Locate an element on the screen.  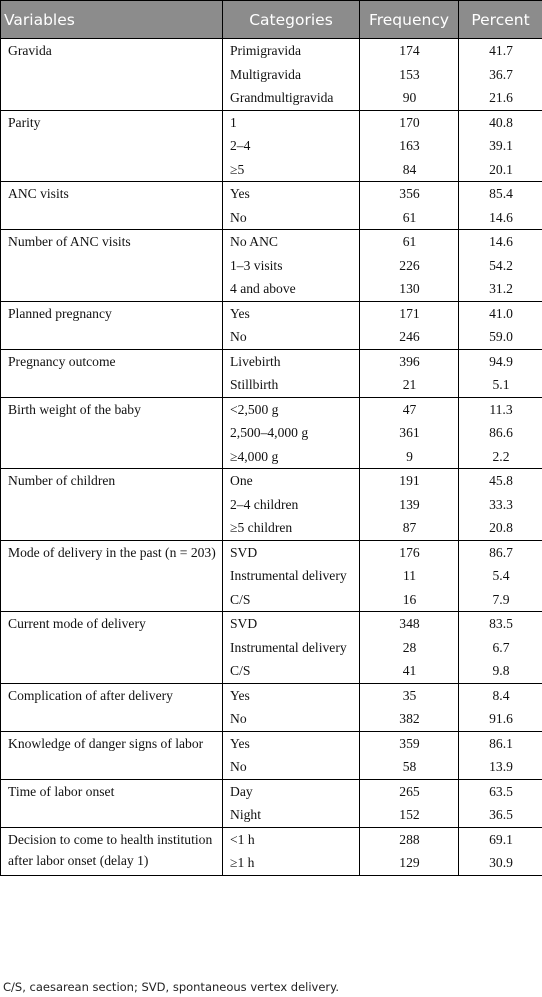
percent-cell: 31.2 is located at coordinates (500, 289).